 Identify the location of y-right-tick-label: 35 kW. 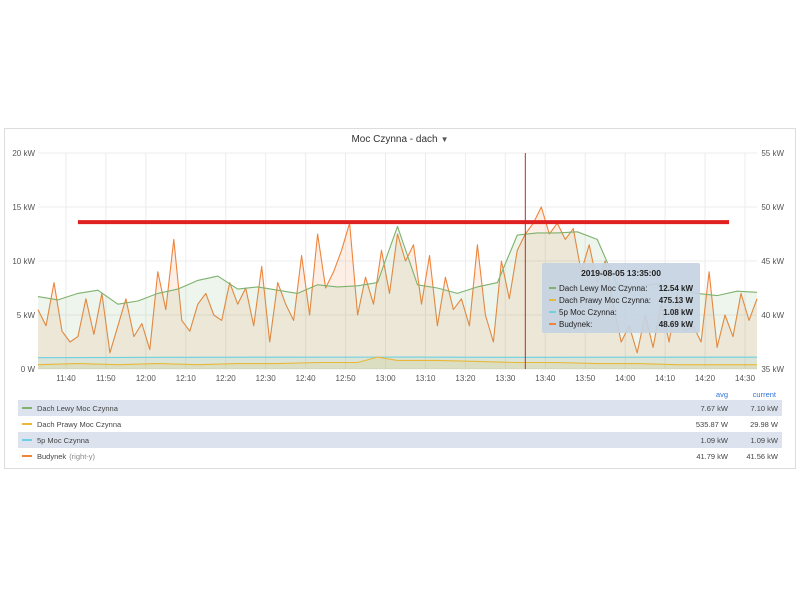
(772, 369).